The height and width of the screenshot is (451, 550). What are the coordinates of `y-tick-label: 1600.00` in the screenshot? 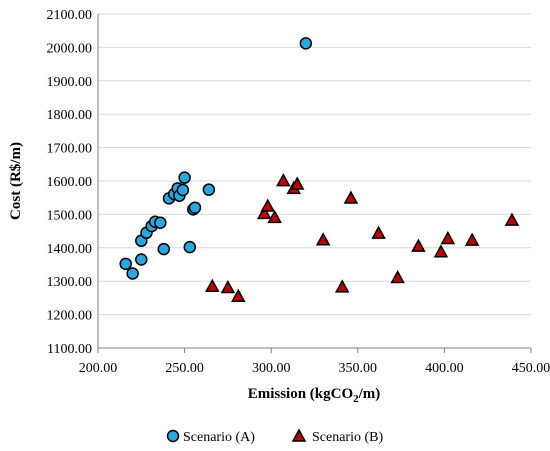 It's located at (70, 182).